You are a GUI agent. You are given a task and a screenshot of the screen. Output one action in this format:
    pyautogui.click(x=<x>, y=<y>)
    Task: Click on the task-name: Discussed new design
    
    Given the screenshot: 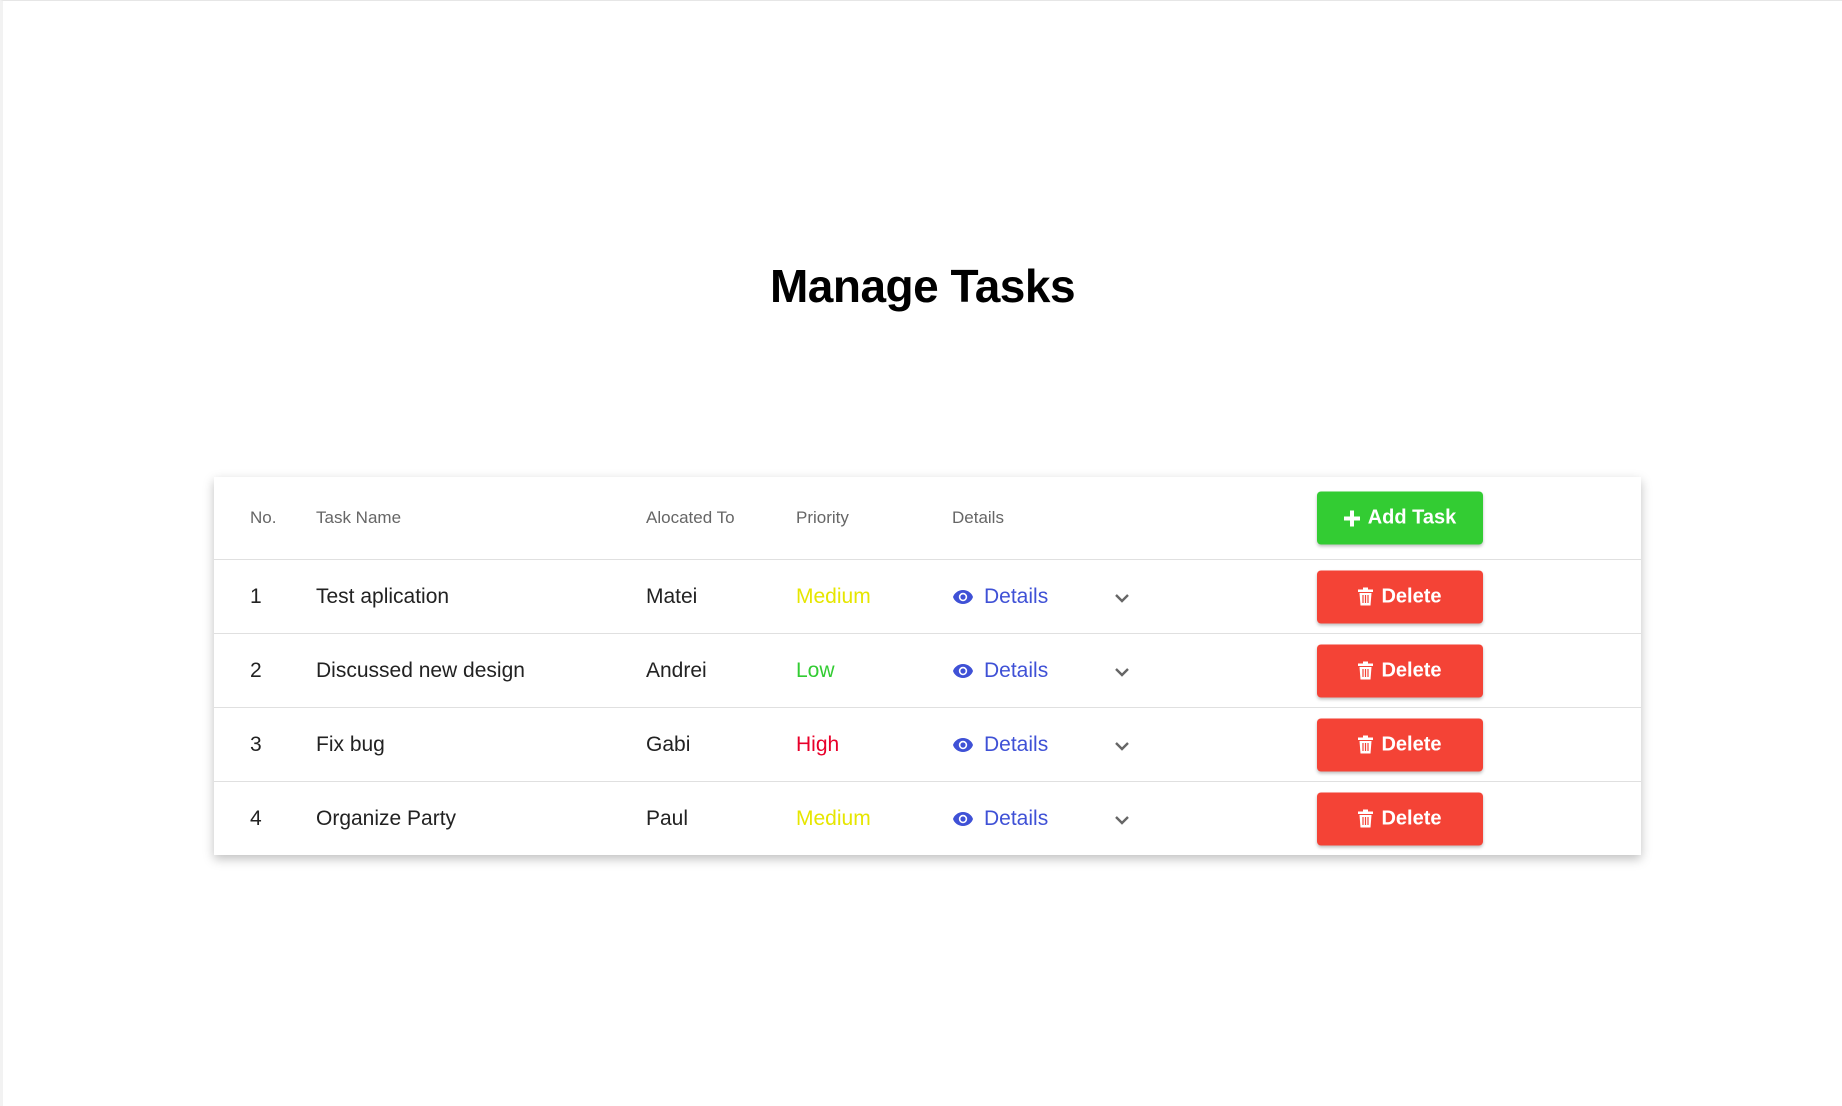 What is the action you would take?
    pyautogui.click(x=420, y=670)
    